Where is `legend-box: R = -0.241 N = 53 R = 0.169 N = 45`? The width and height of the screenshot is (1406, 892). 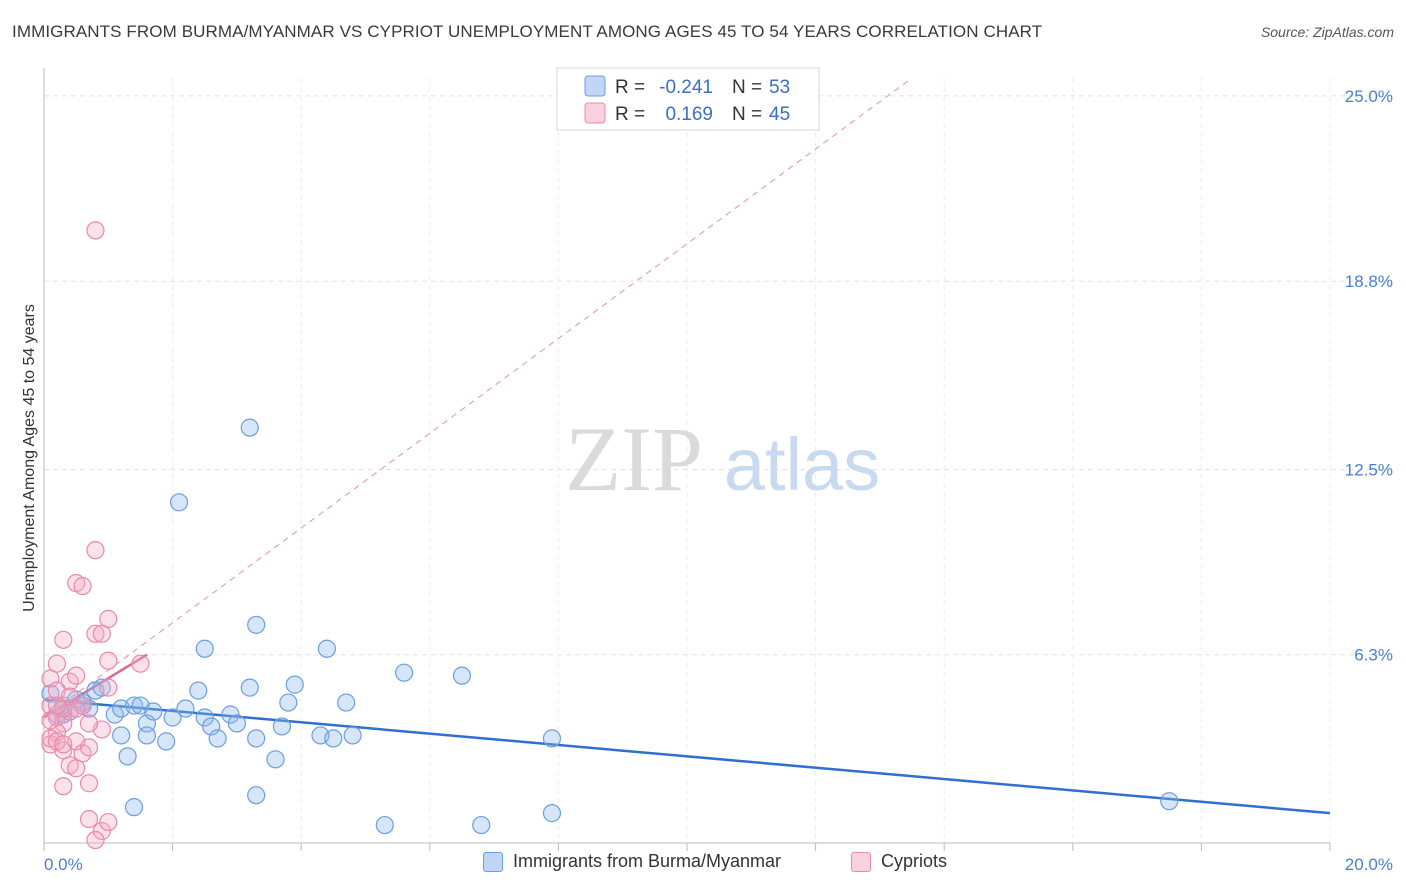
legend-box: R = -0.241 N = 53 R = 0.169 N = 45 is located at coordinates (688, 99).